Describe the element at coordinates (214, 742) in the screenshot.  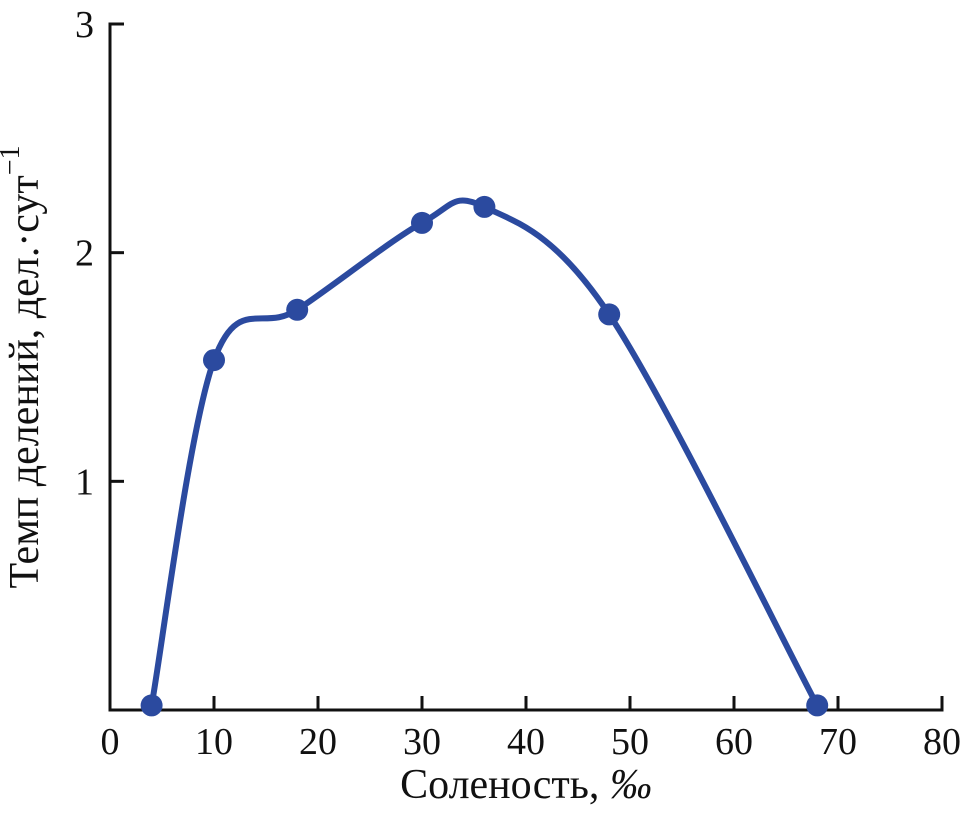
I see `x-tick-label: 10` at that location.